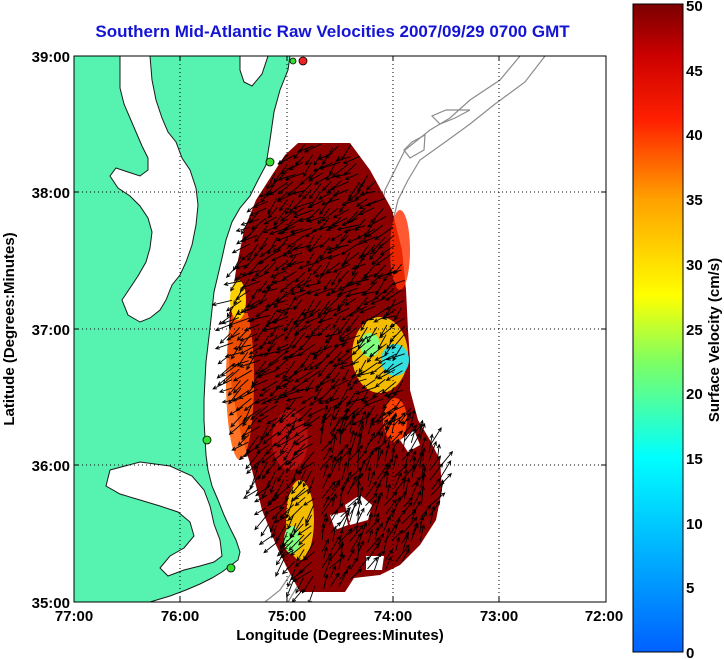 The width and height of the screenshot is (724, 659). I want to click on y-tick-labels: 39:00 38:00 37:00 36:00 35:00, so click(51, 330).